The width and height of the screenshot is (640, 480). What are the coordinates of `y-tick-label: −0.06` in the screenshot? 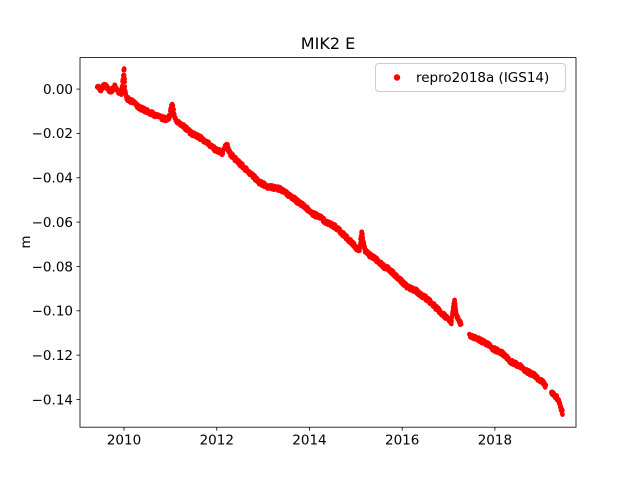 It's located at (52, 223).